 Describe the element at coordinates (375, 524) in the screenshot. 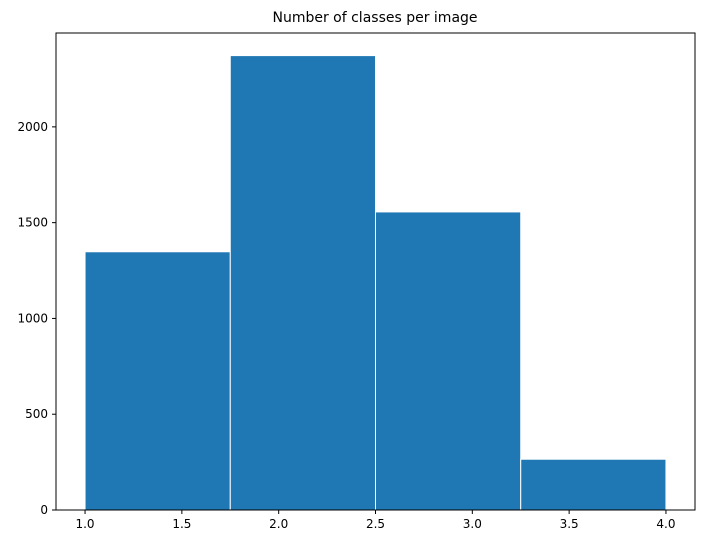

I see `x-tick-label: 2.5` at that location.